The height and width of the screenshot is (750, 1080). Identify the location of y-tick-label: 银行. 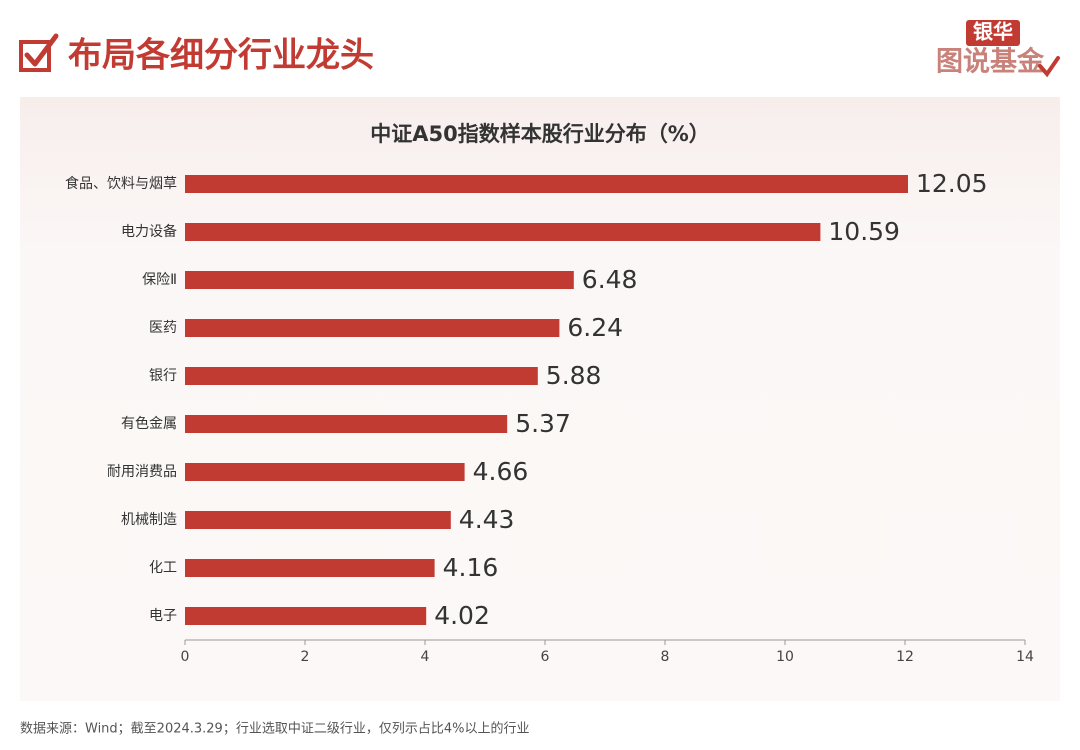
(163, 376).